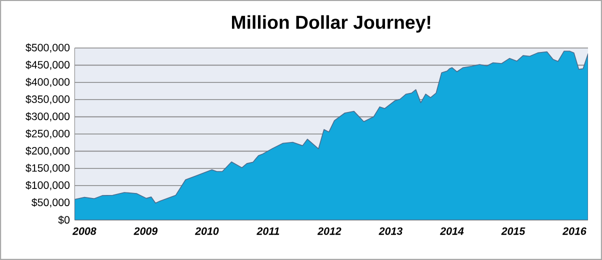 This screenshot has width=602, height=260. What do you see at coordinates (84, 231) in the screenshot?
I see `x-tick-label: 2008` at bounding box center [84, 231].